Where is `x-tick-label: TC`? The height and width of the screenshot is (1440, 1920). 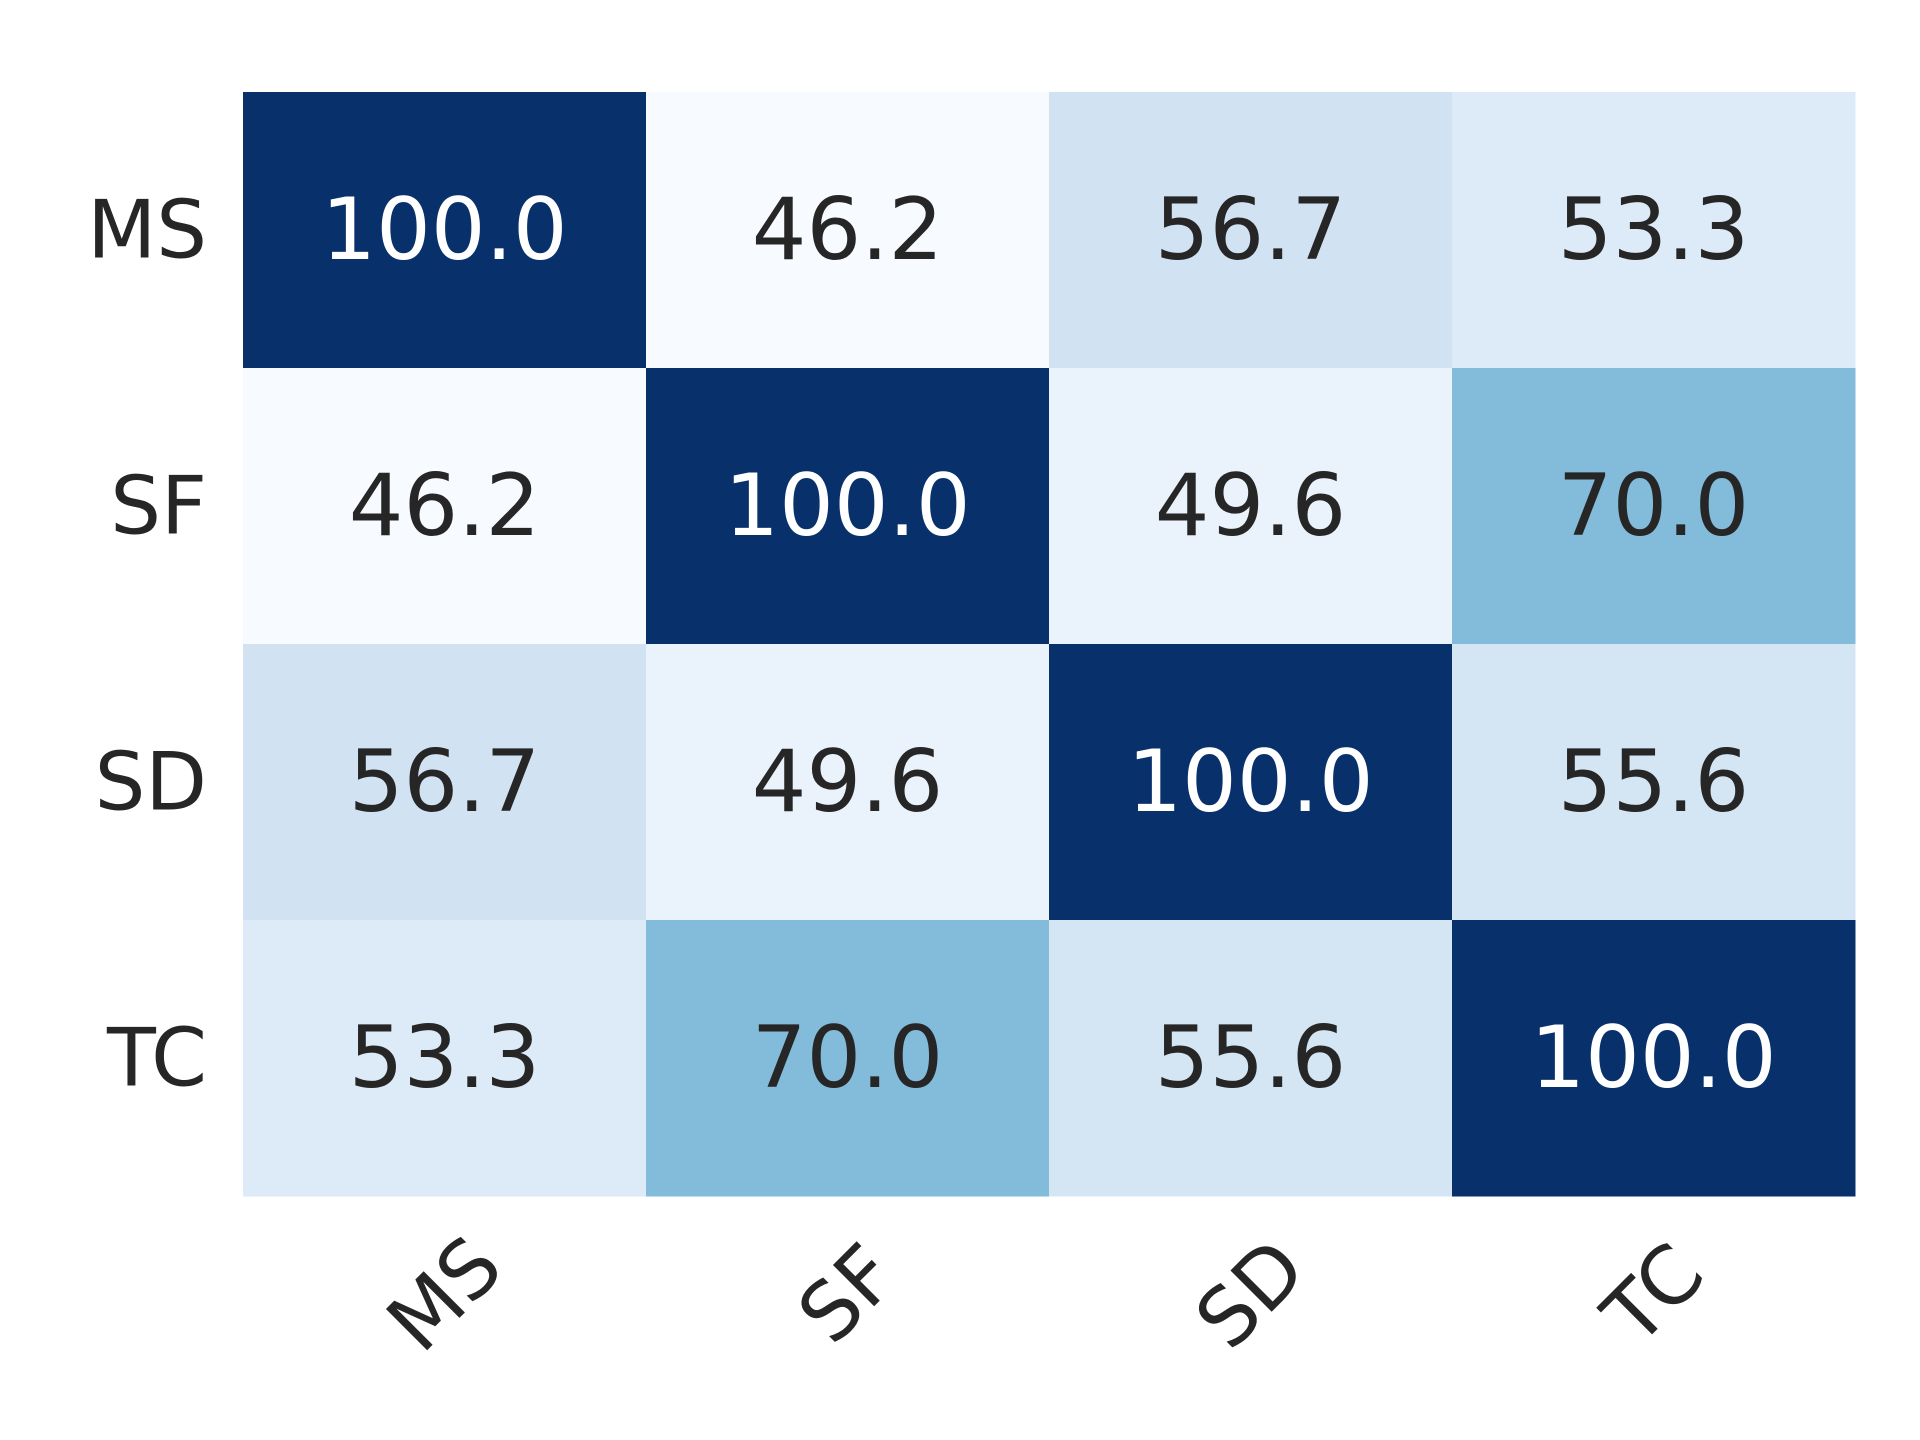 x-tick-label: TC is located at coordinates (1653, 1294).